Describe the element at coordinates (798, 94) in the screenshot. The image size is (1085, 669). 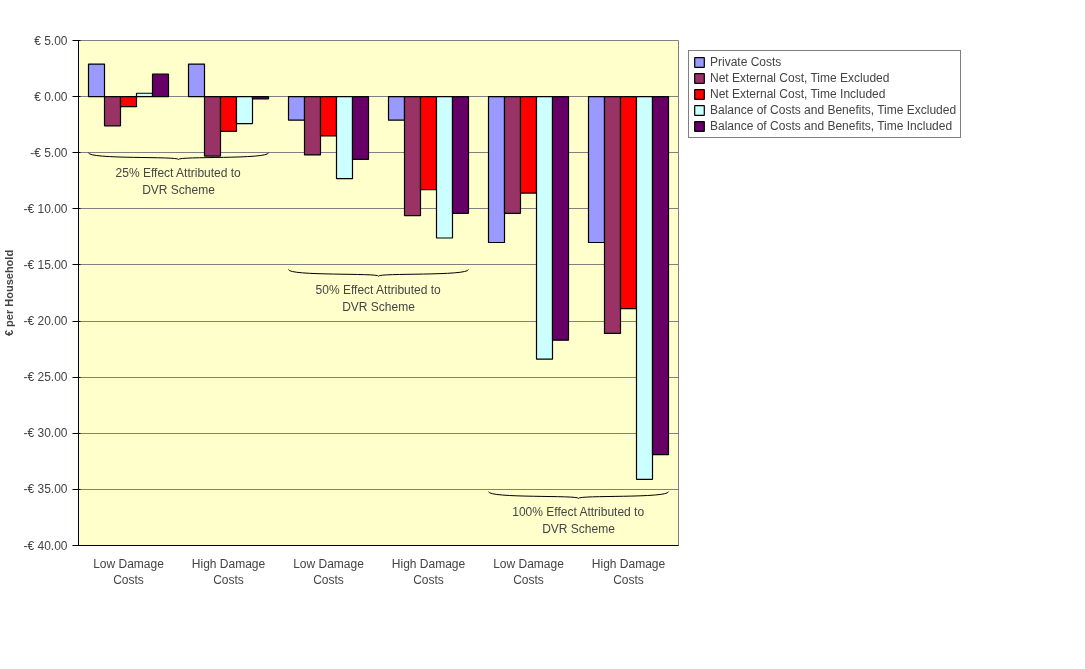
I see `legend-label: Net External Cost, Time Included` at that location.